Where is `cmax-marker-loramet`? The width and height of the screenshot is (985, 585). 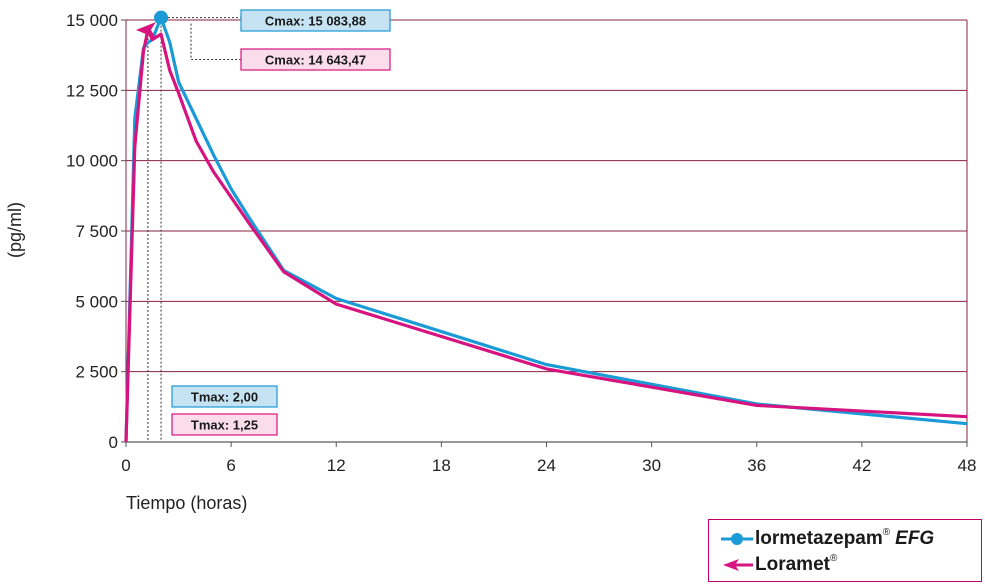 cmax-marker-loramet is located at coordinates (145, 30).